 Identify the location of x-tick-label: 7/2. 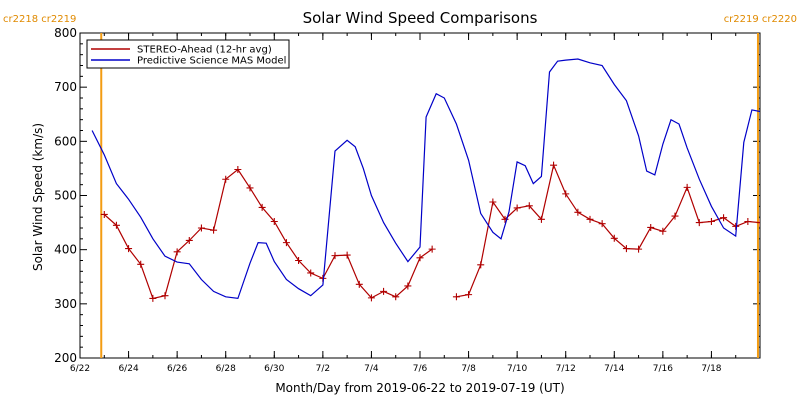
(323, 369).